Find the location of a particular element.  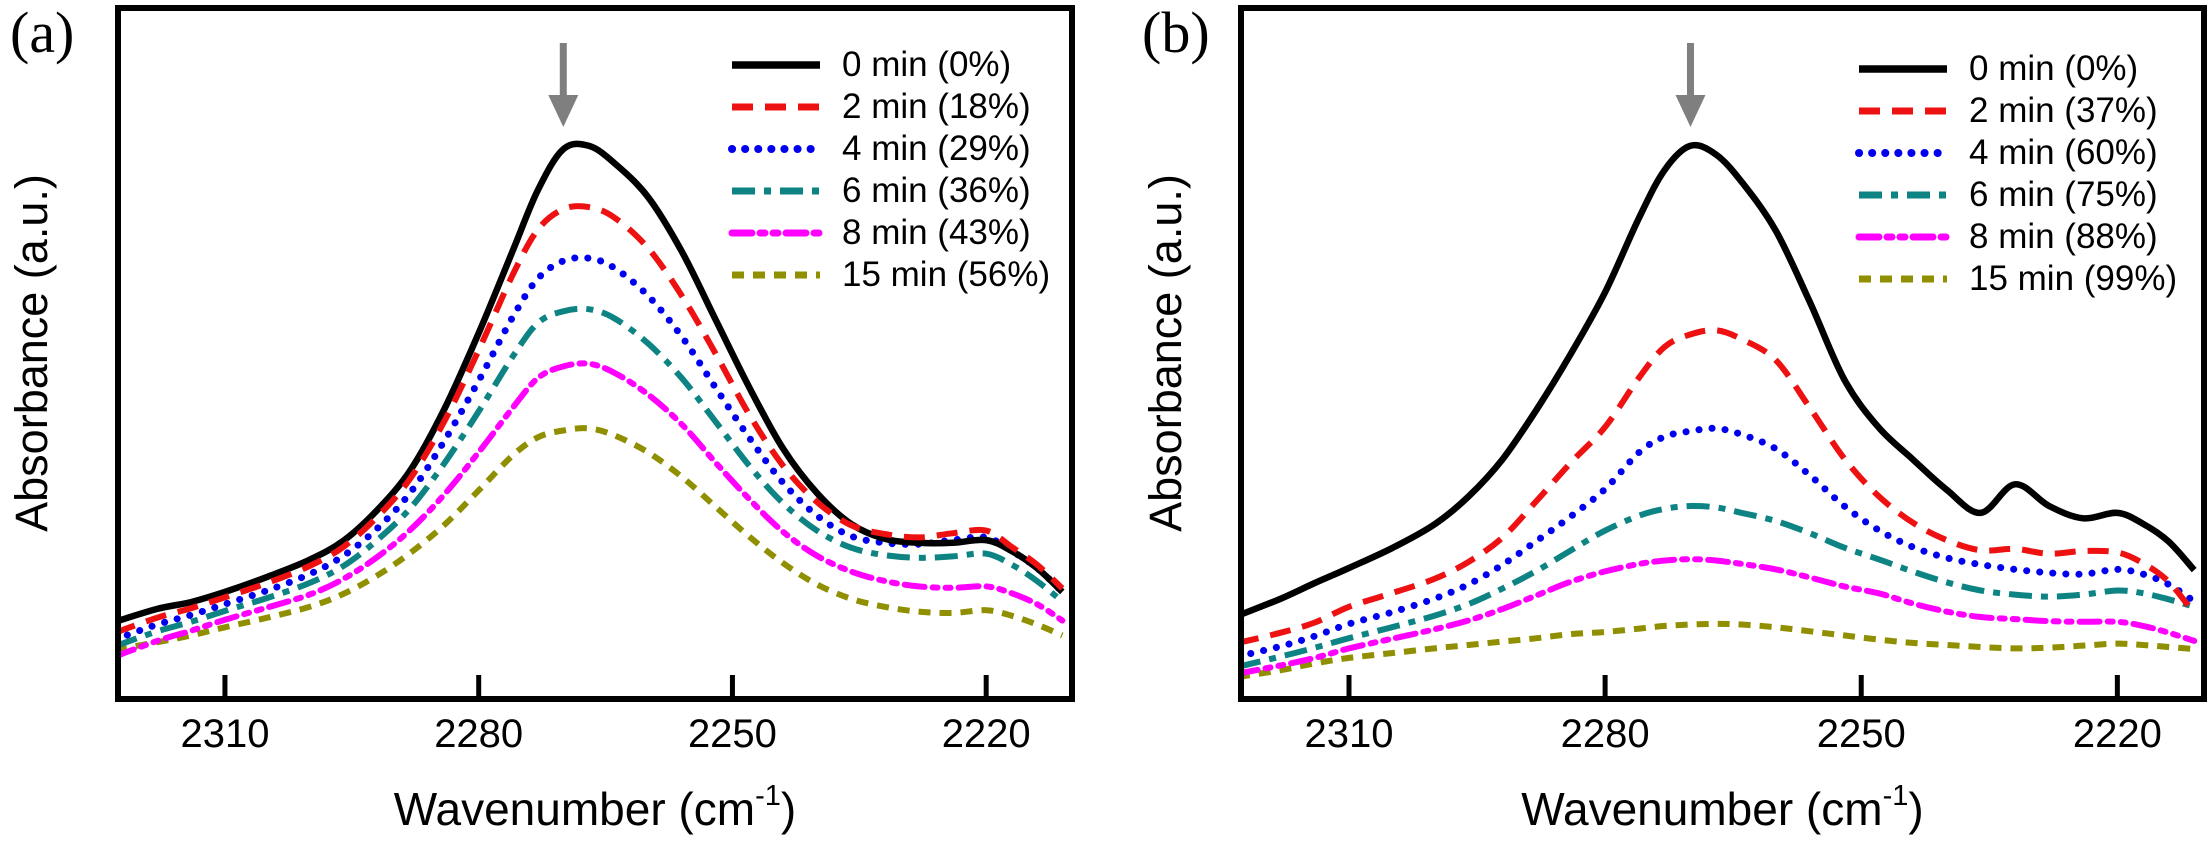

legend-label: 6 min (75%) is located at coordinates (2063, 194).